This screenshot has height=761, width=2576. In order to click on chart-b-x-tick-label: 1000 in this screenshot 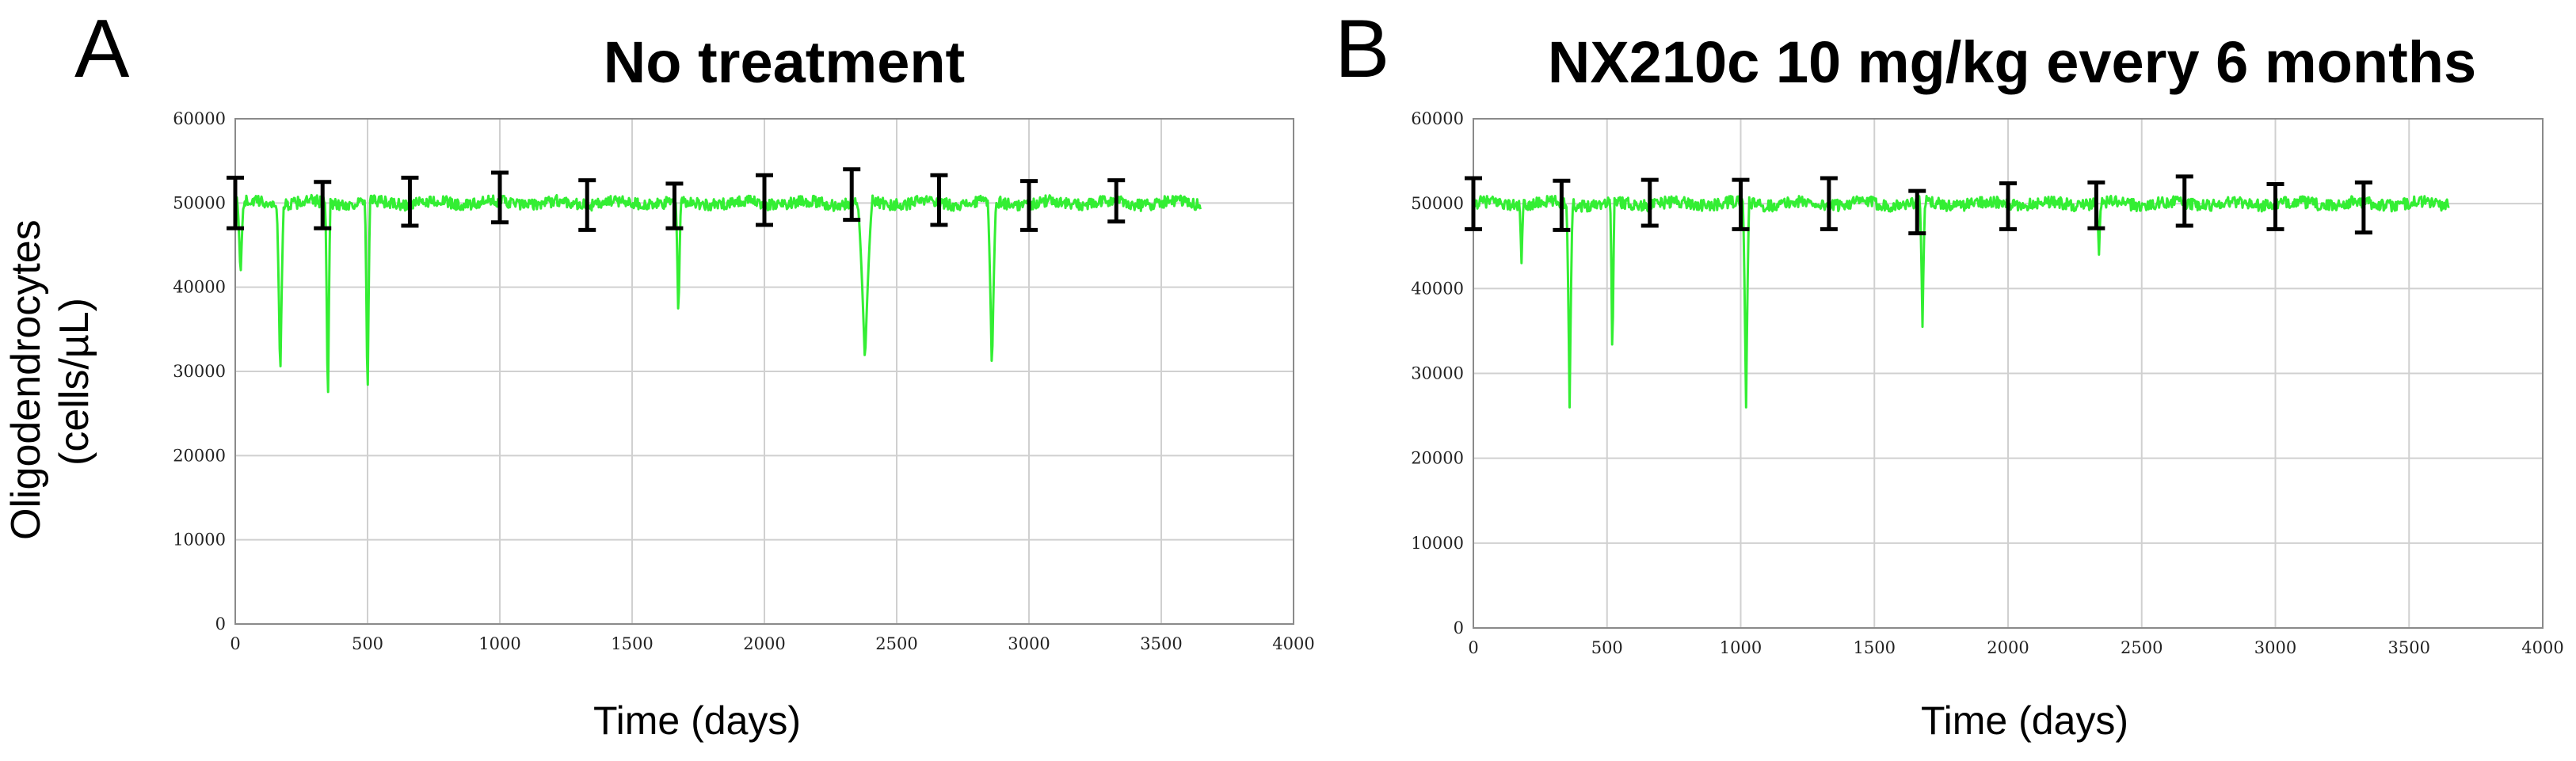, I will do `click(1741, 647)`.